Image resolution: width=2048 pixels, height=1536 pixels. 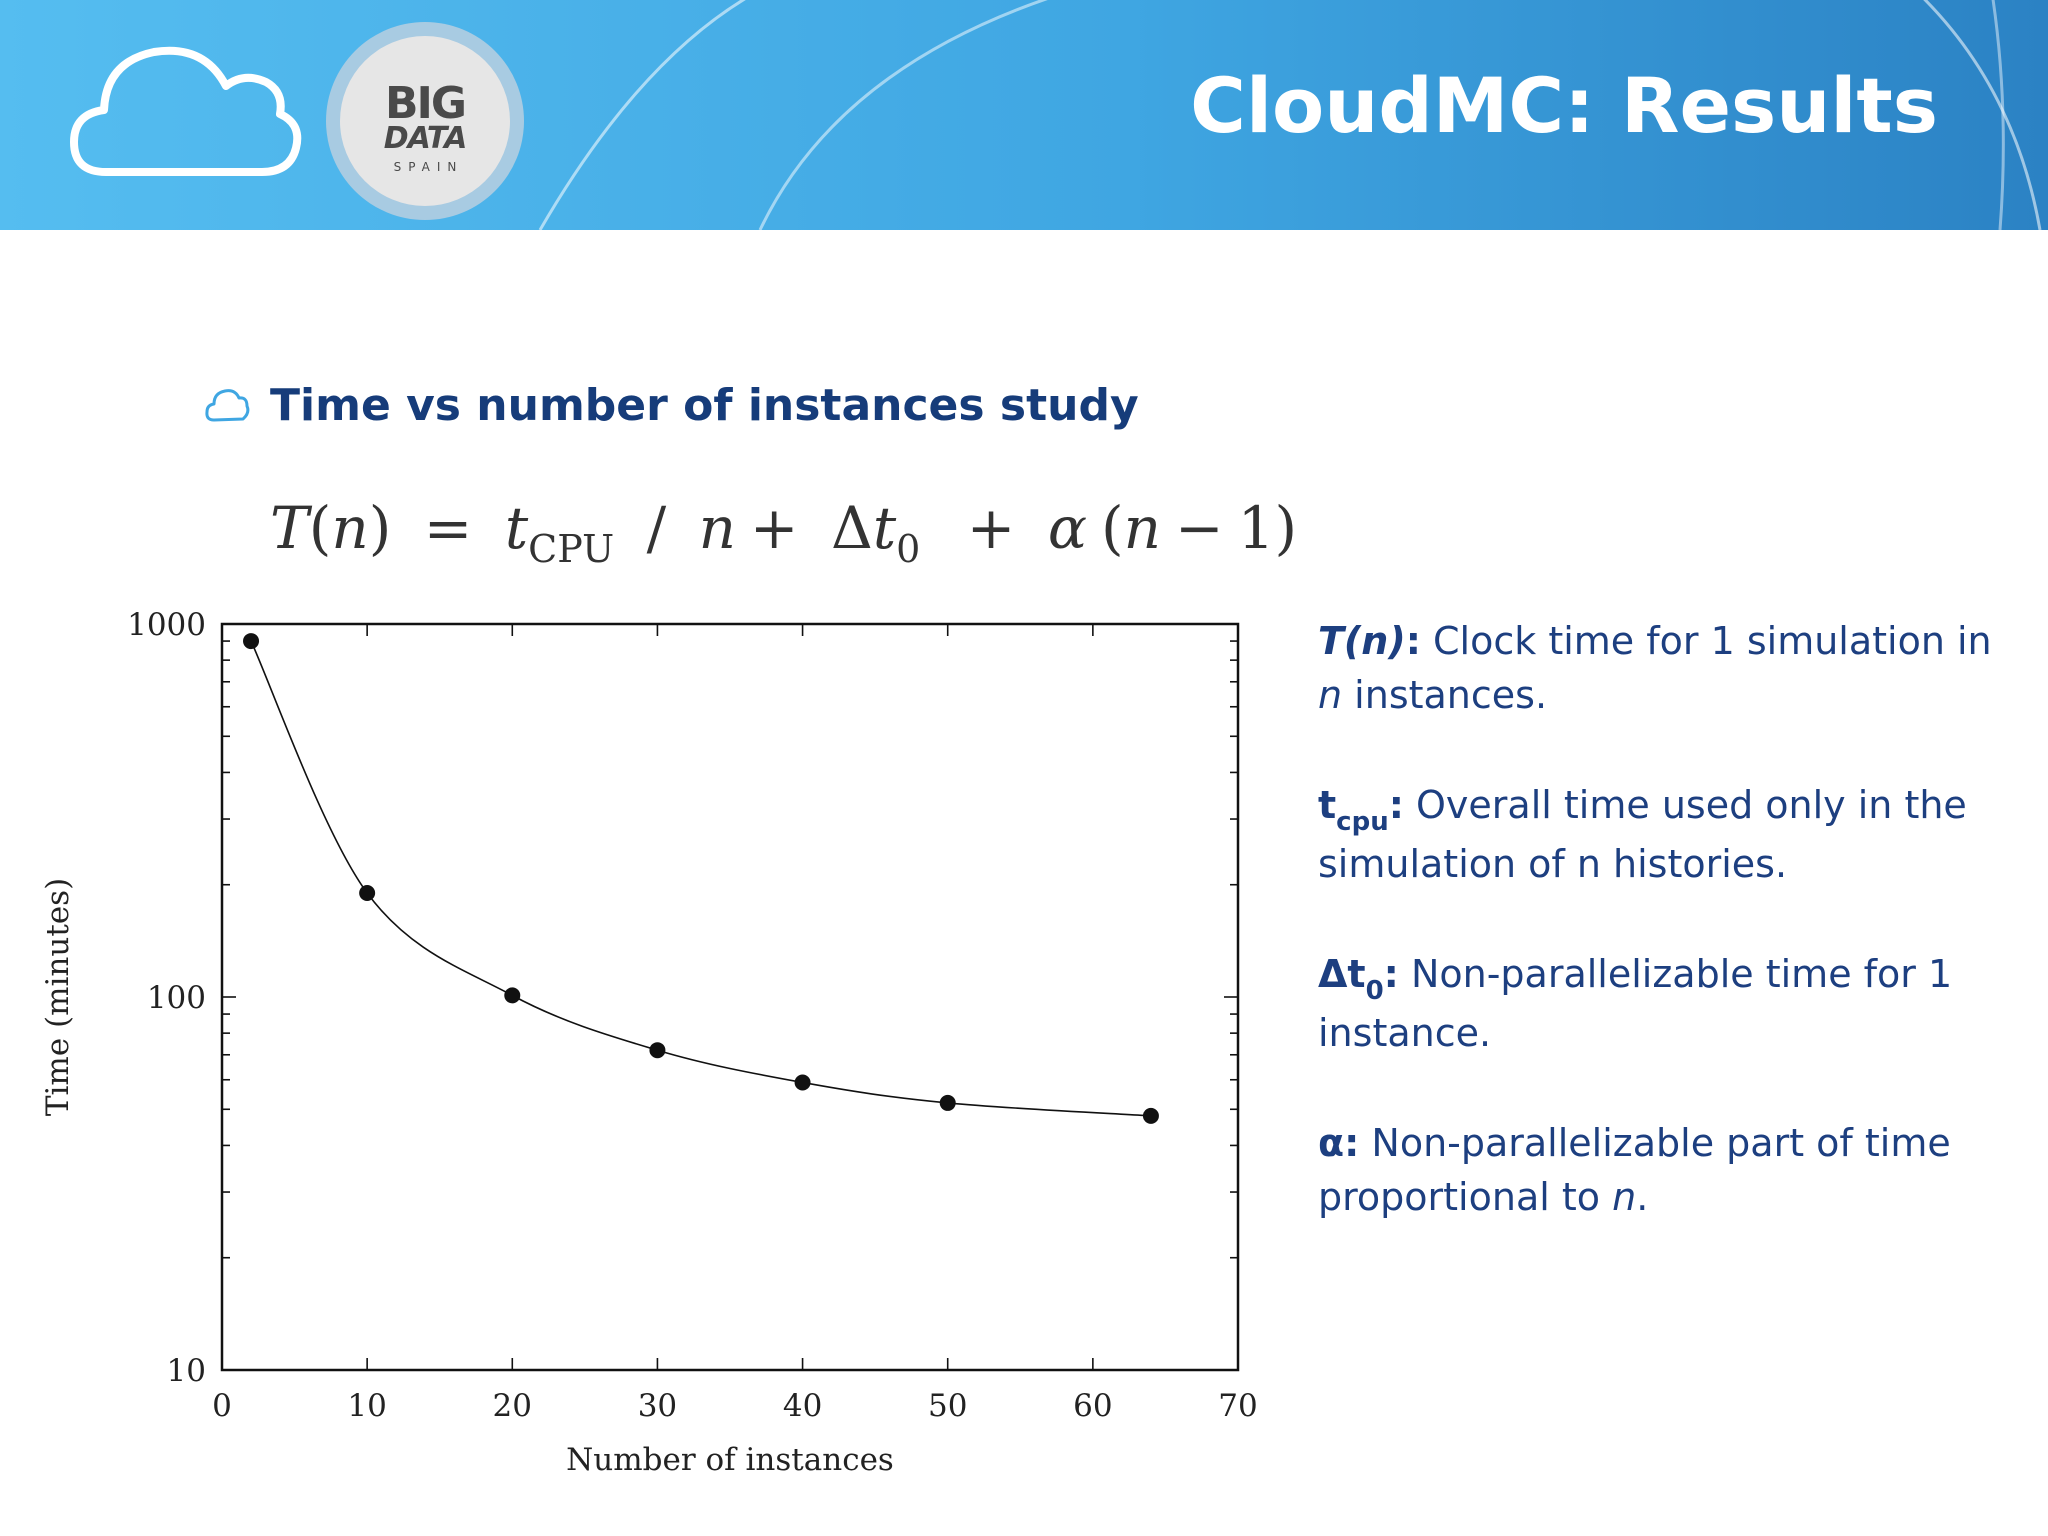 I want to click on y-tick-label: 100, so click(x=176, y=998).